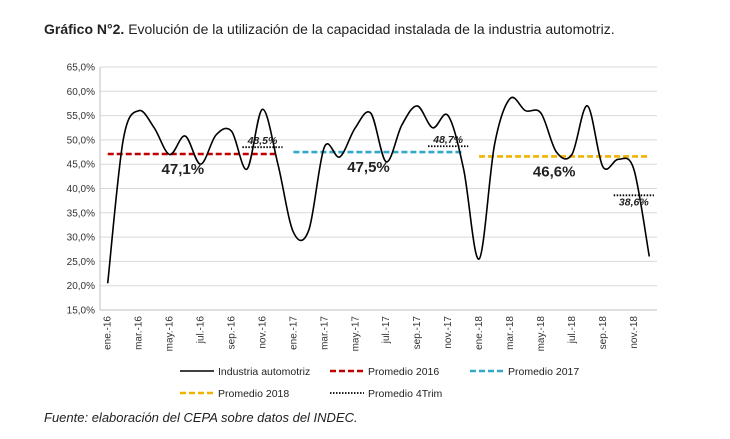  I want to click on x-tick-label: jul.-17, so click(386, 330).